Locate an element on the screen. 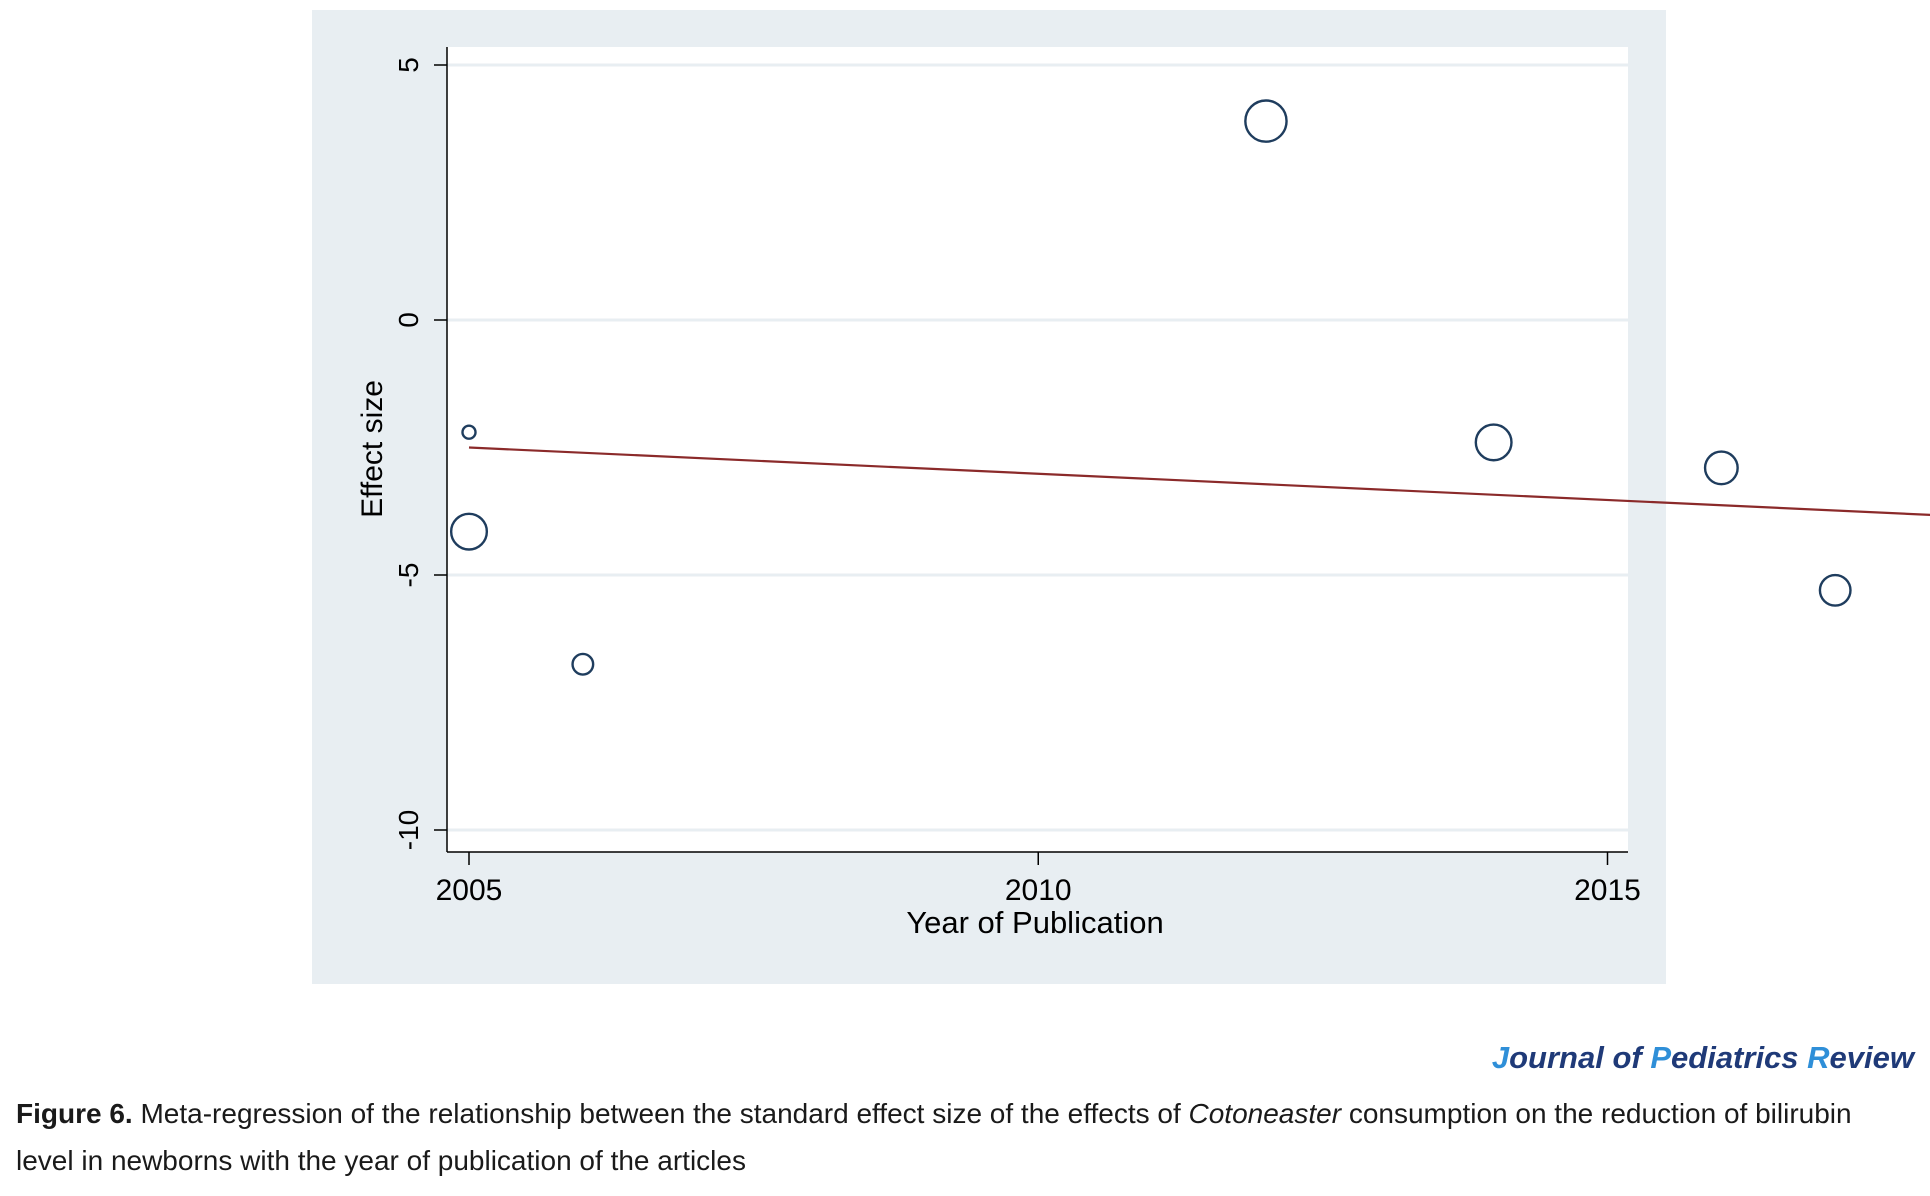 This screenshot has width=1930, height=1196. x-tick-label-2: 2015 is located at coordinates (1607, 890).